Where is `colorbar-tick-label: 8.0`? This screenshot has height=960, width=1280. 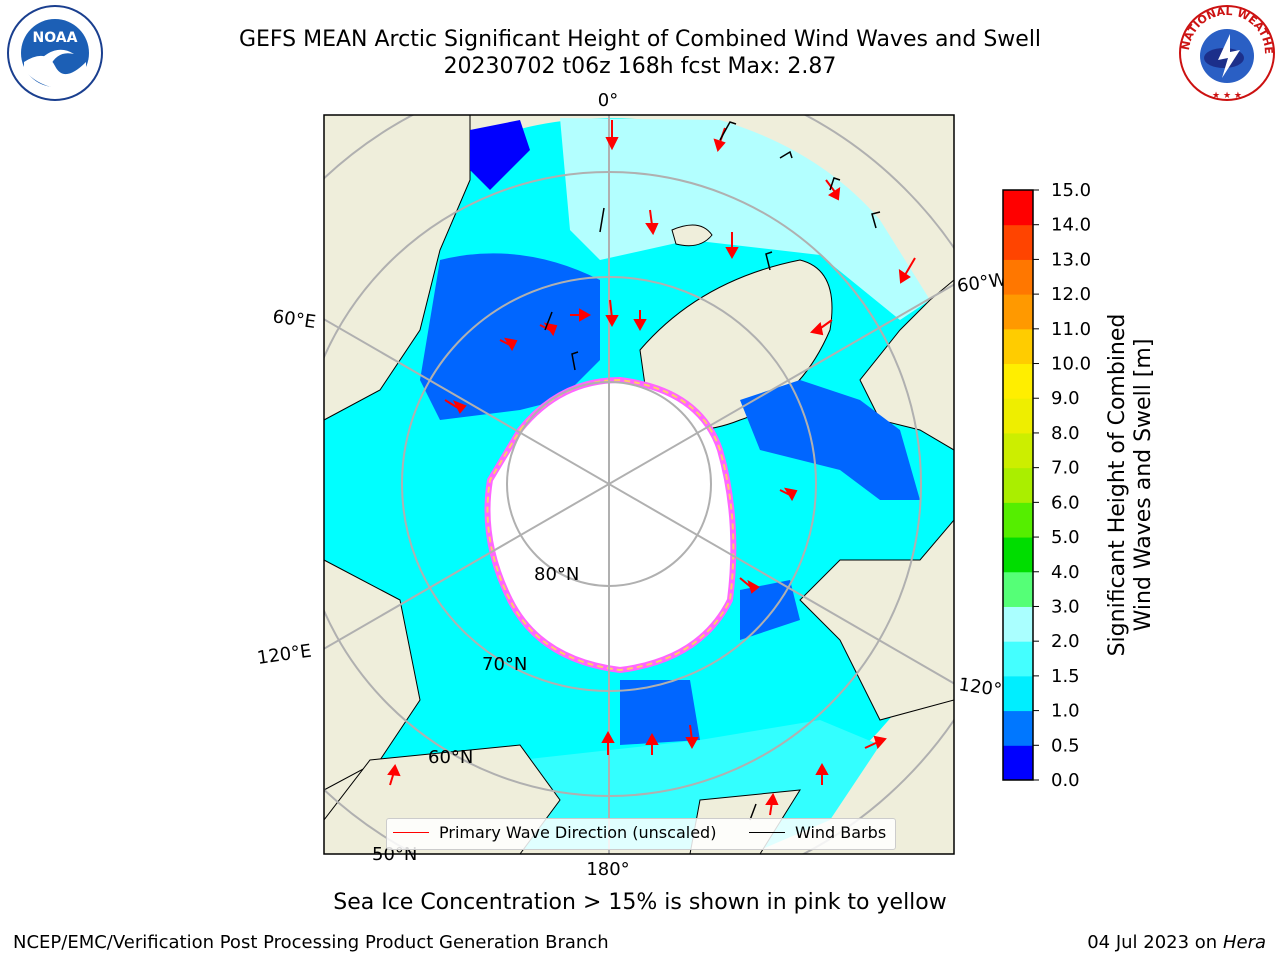
colorbar-tick-label: 8.0 is located at coordinates (1065, 433).